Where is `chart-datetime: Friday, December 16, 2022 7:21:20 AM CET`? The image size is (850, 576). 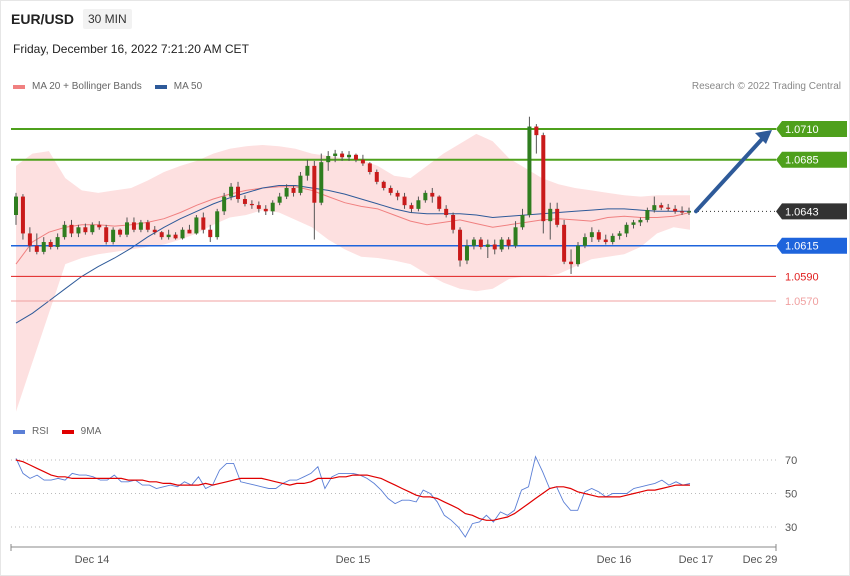
chart-datetime: Friday, December 16, 2022 7:21:20 AM CET is located at coordinates (131, 49).